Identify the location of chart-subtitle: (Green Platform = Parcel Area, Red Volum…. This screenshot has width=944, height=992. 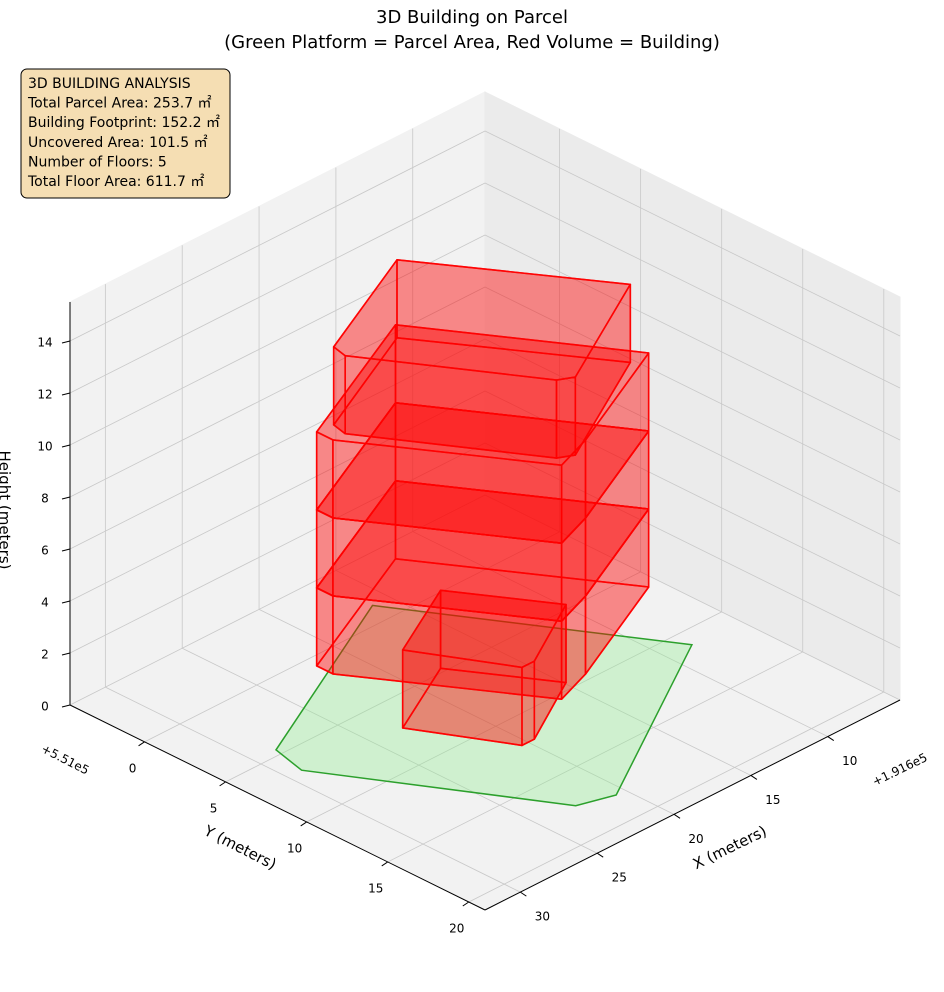
(472, 42).